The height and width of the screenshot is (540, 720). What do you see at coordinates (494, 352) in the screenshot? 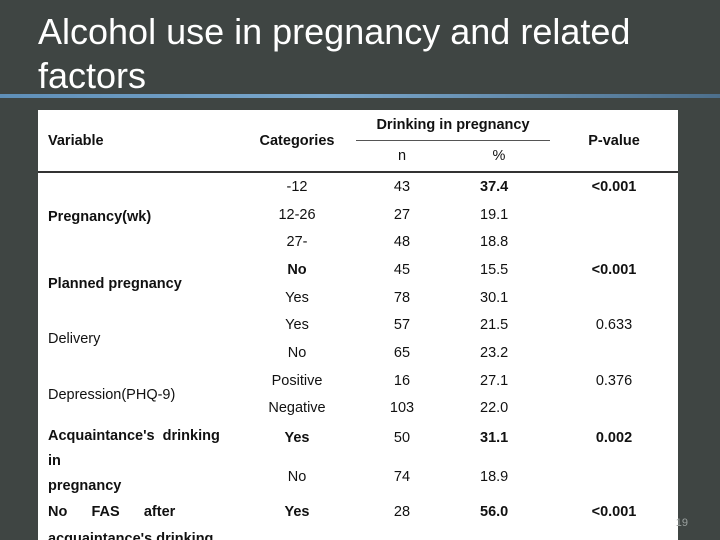
I see `percent-cell: 23.2` at bounding box center [494, 352].